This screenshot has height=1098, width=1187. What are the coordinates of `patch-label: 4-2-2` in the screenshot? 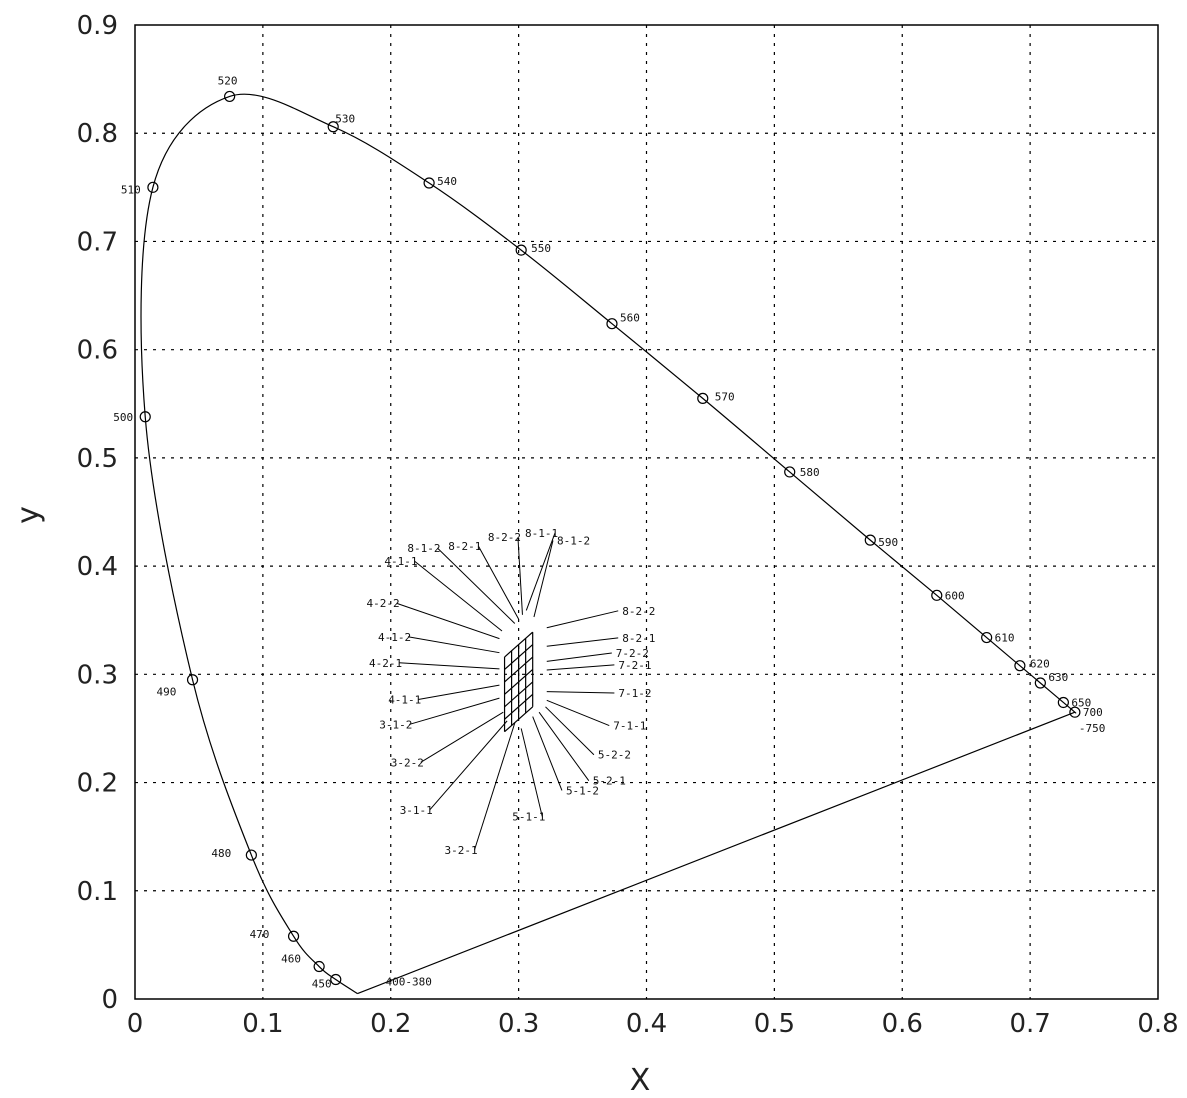 It's located at (382, 603).